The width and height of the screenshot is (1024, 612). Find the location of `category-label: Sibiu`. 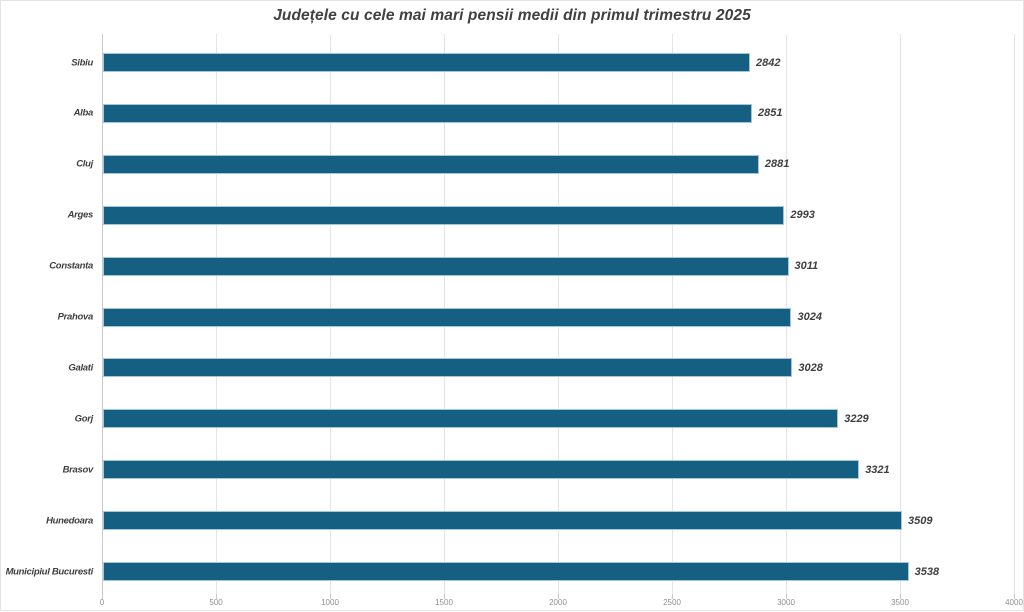

category-label: Sibiu is located at coordinates (82, 62).